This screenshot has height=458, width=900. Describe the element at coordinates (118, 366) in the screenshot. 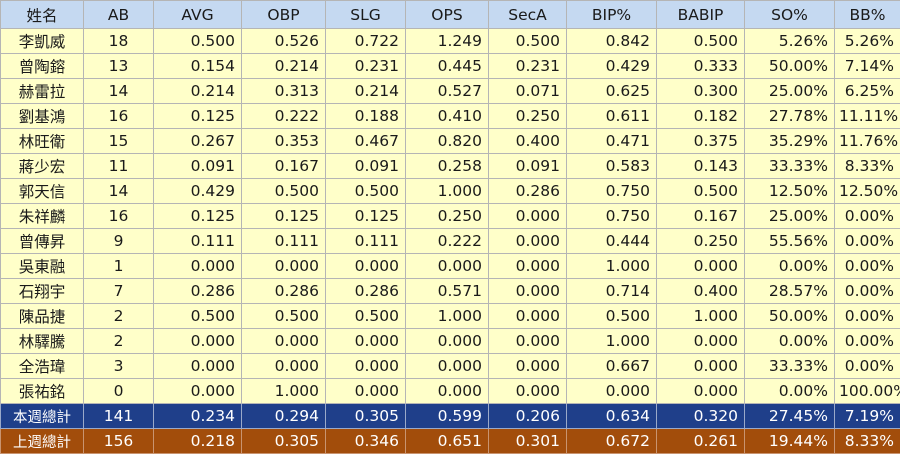

I see `cell-ab: 3` at that location.